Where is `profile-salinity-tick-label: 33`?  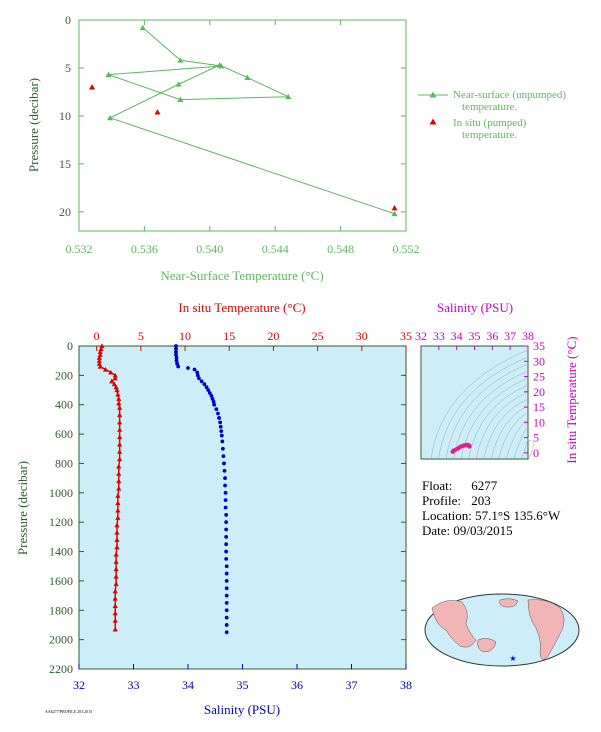 profile-salinity-tick-label: 33 is located at coordinates (134, 685).